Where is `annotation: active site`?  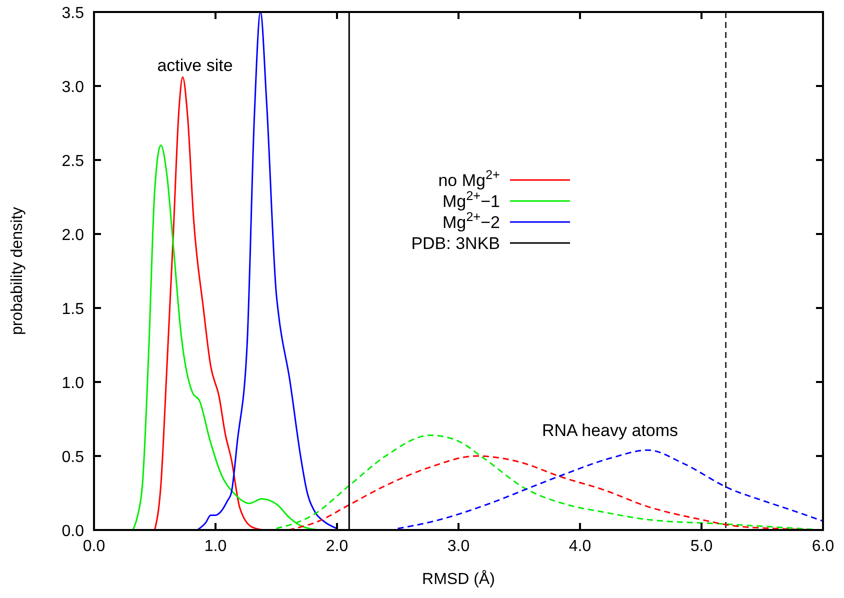 annotation: active site is located at coordinates (195, 65).